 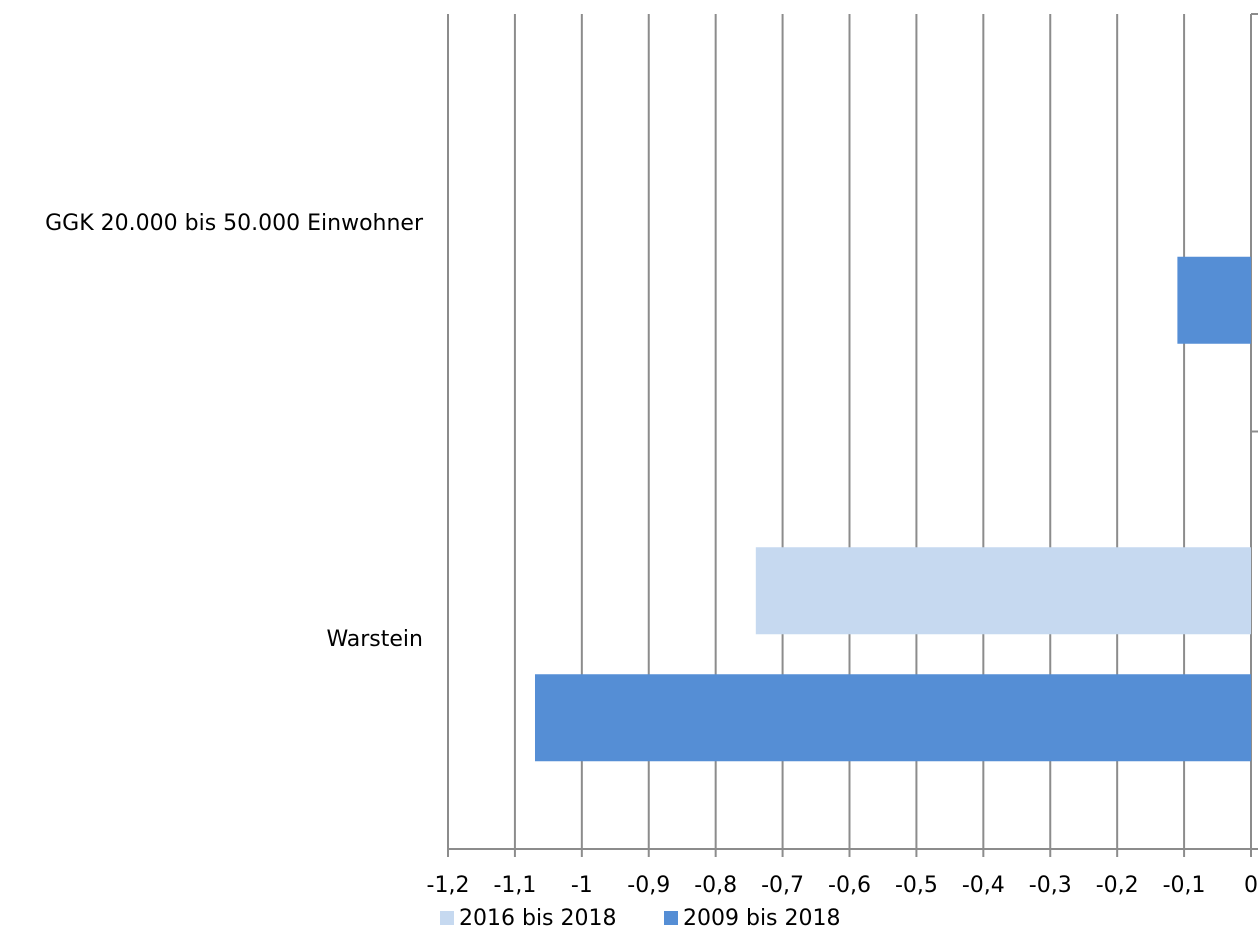 I want to click on x-tick-label: -0,3, so click(x=1050, y=885).